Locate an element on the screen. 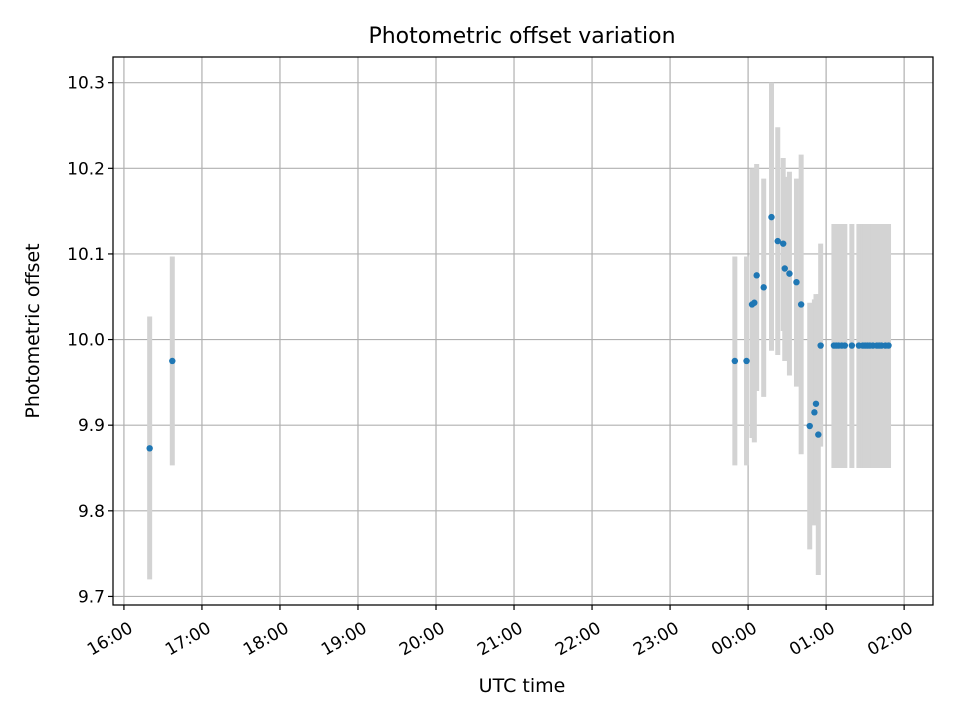  y-tick-label: 10.1 is located at coordinates (86, 255).